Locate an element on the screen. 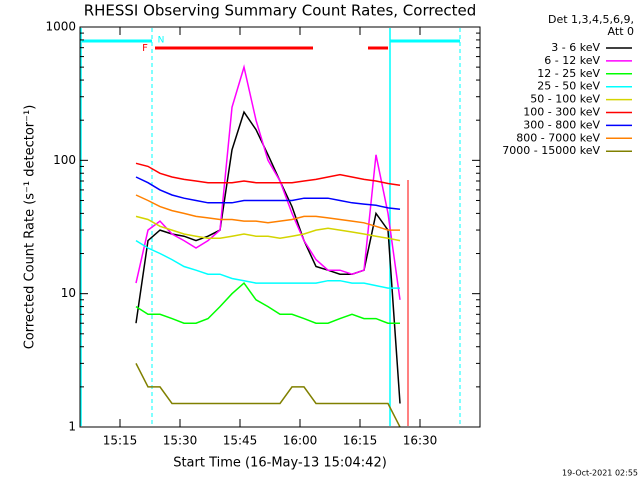 The width and height of the screenshot is (640, 480). footnote: 19-Oct-2021 02:55 is located at coordinates (600, 473).